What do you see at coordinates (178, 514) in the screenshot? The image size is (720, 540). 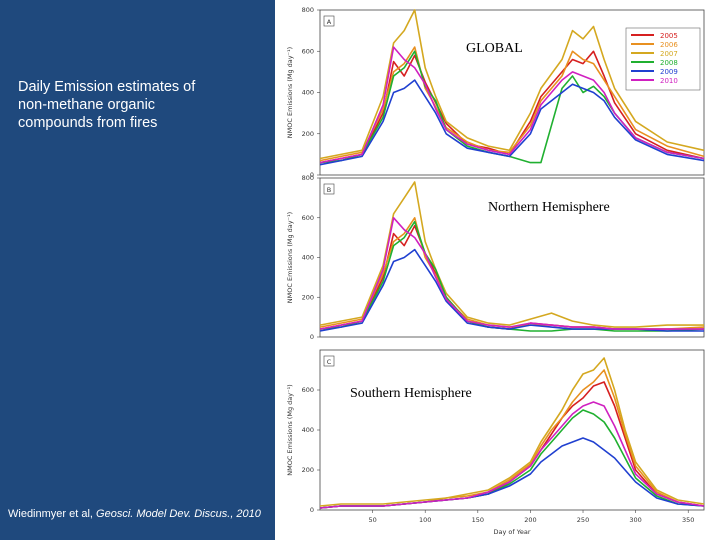 I see `citation-journal: Geosci. Model Dev. Discus., 2010` at bounding box center [178, 514].